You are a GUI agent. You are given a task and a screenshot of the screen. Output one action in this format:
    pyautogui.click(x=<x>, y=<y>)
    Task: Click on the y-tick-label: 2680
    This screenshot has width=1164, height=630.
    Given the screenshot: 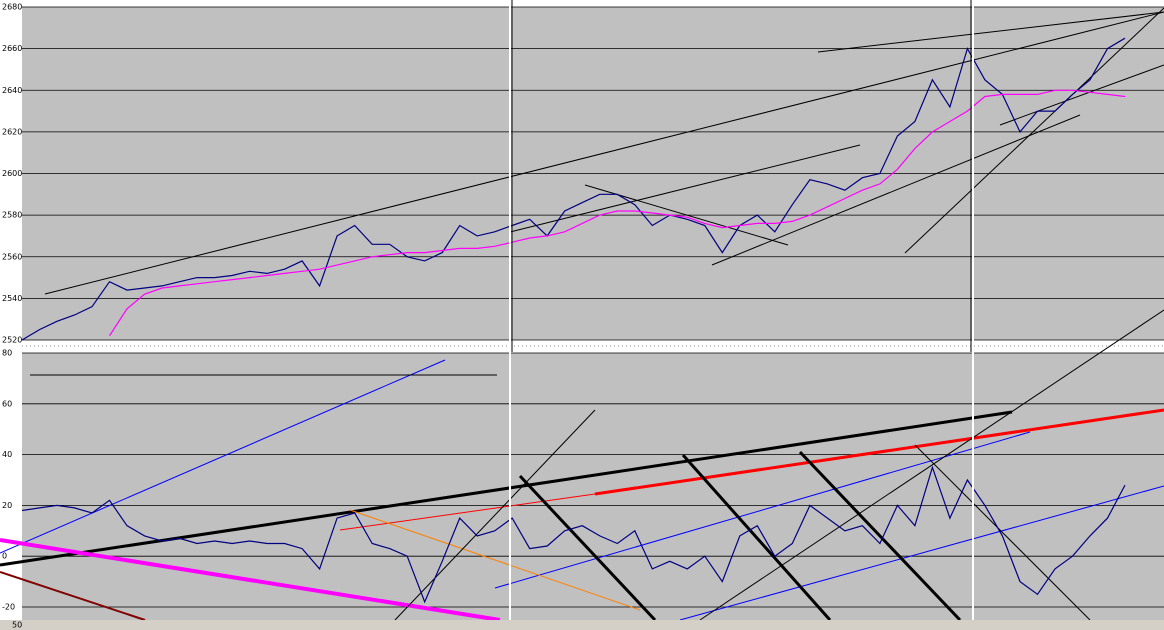 What is the action you would take?
    pyautogui.click(x=12, y=7)
    